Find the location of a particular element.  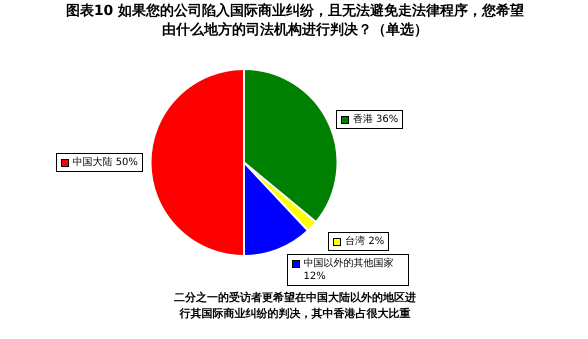

legend-label: 中国以外的其他国家 is located at coordinates (349, 263).